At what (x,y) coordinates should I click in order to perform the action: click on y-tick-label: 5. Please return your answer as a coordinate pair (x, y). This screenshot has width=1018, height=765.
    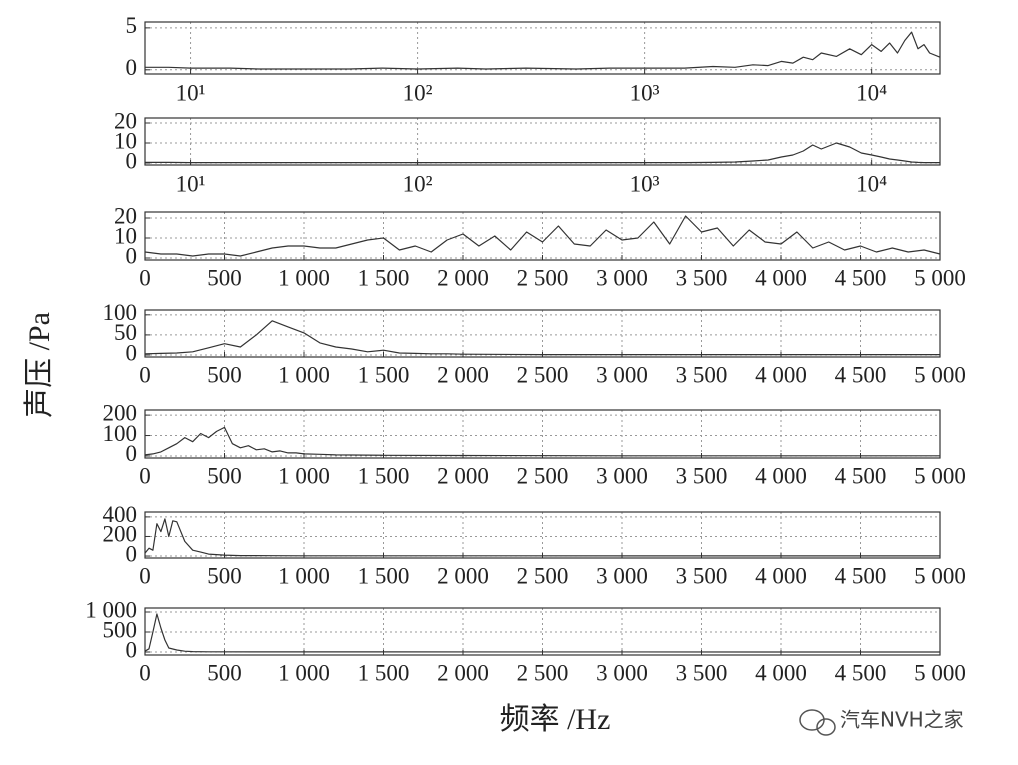
    Looking at the image, I should click on (132, 25).